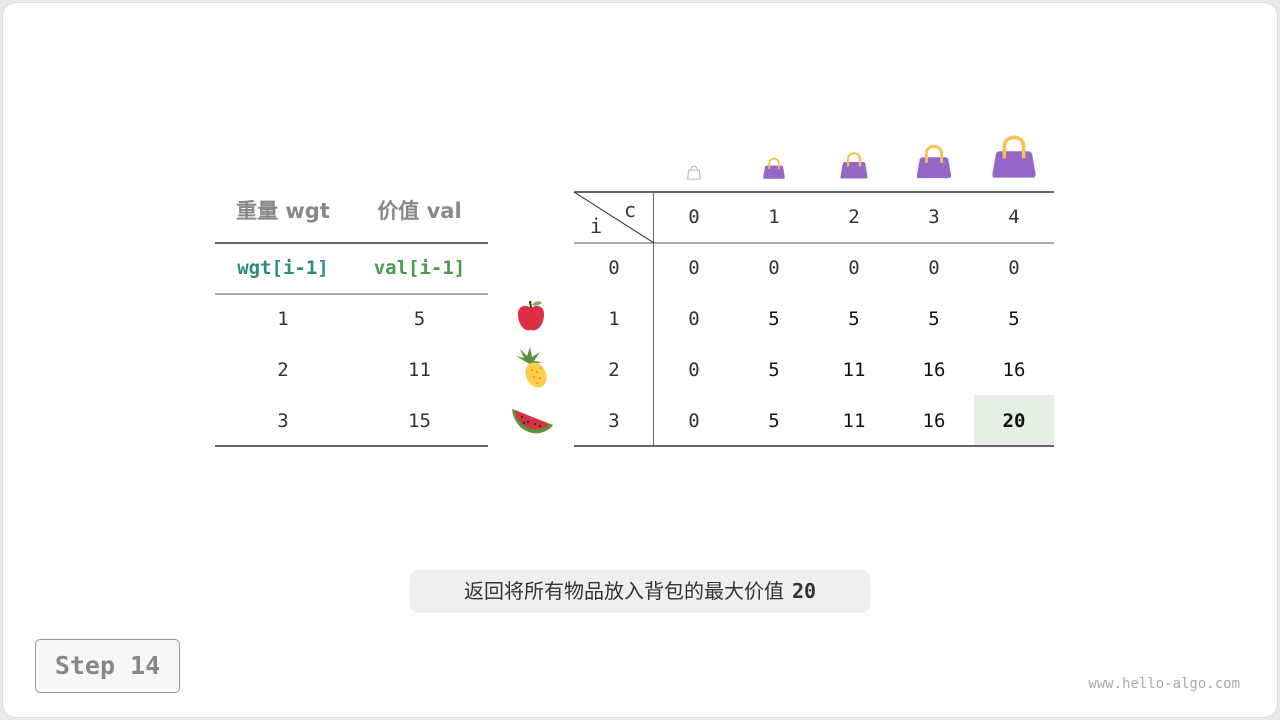 This screenshot has width=1280, height=720. What do you see at coordinates (419, 370) in the screenshot?
I see `item-value: 11` at bounding box center [419, 370].